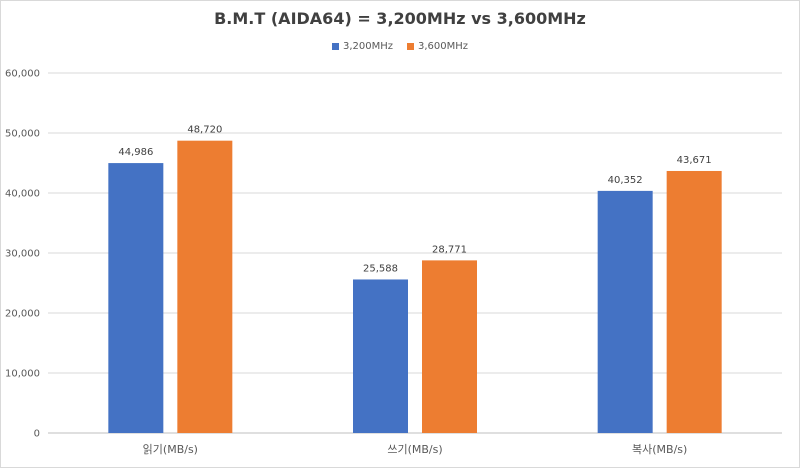 The height and width of the screenshot is (468, 800). Describe the element at coordinates (400, 18) in the screenshot. I see `chart-title: B.M.T (AIDA64) = 3,200MHz vs 3,600MHz` at that location.